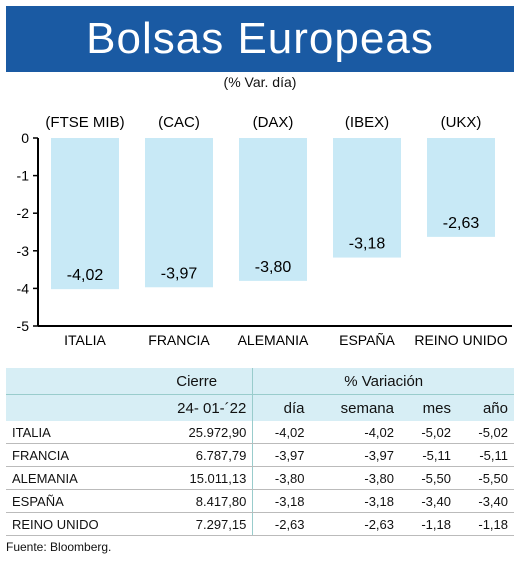 The height and width of the screenshot is (565, 520). I want to click on cell-semana: -2,63, so click(355, 524).